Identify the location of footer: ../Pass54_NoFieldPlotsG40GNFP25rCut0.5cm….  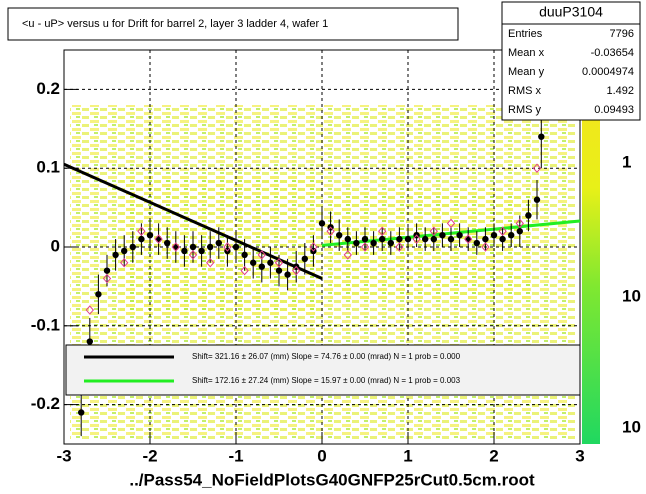
(332, 479).